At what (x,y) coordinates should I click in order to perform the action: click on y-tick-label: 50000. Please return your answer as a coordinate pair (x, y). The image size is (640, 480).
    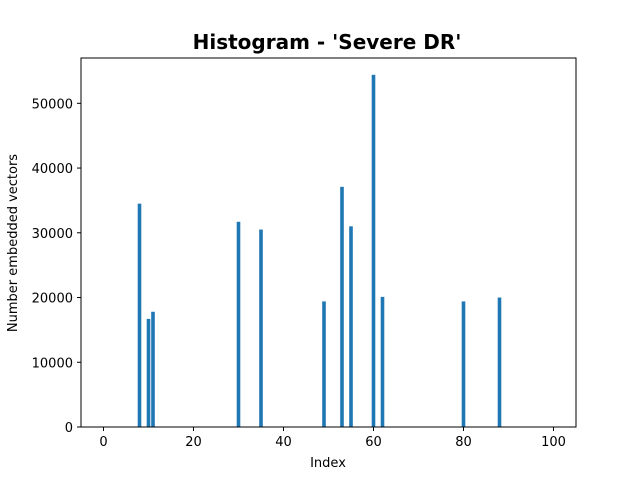
    Looking at the image, I should click on (52, 104).